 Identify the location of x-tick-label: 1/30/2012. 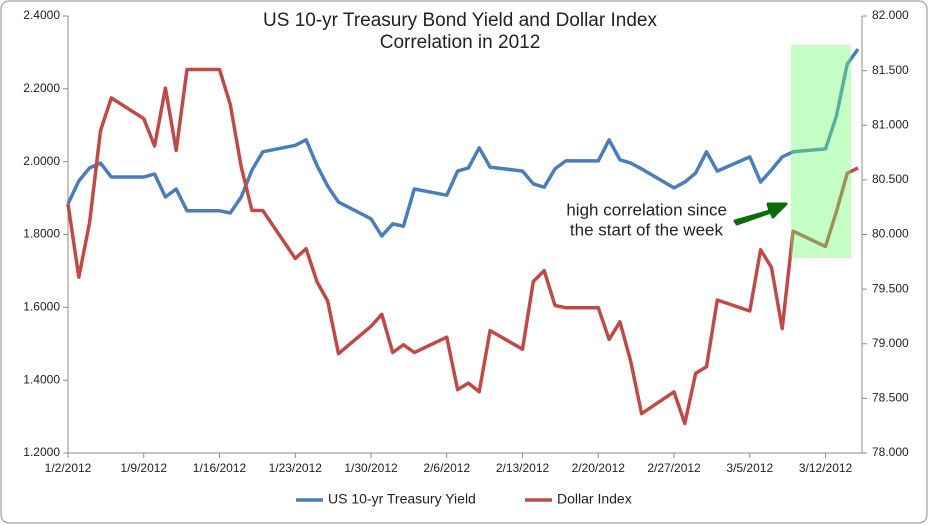
(371, 468).